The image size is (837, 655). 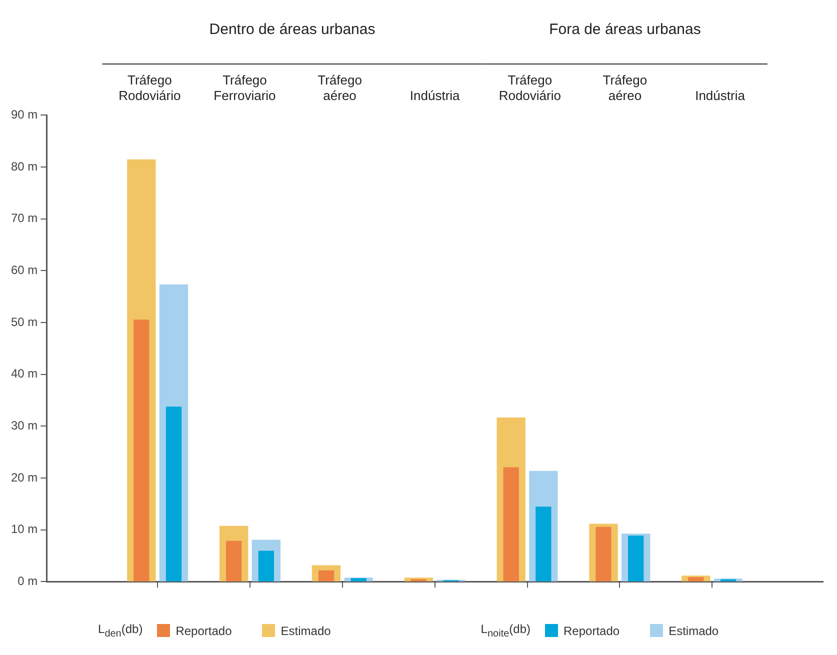 What do you see at coordinates (24, 321) in the screenshot?
I see `y-tick-label: 50 m` at bounding box center [24, 321].